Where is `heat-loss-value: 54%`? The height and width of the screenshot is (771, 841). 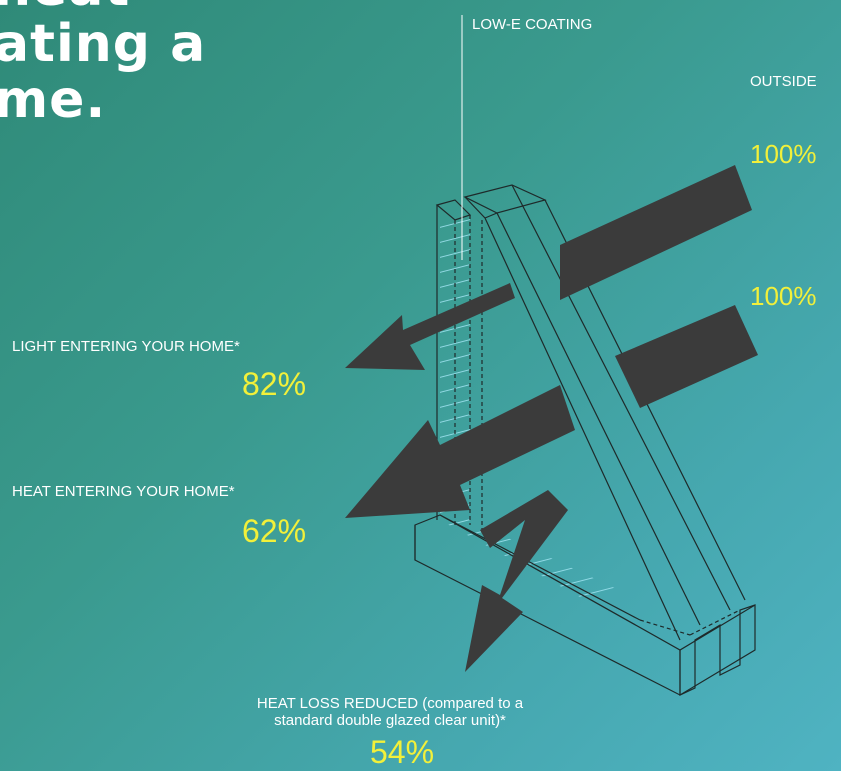 heat-loss-value: 54% is located at coordinates (402, 752).